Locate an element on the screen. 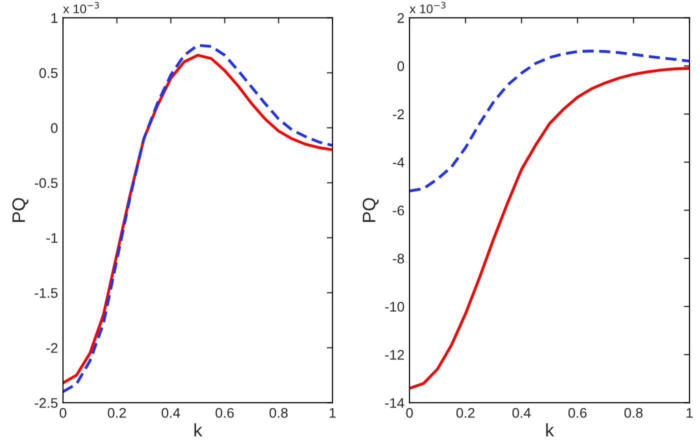 The image size is (700, 445). y-tick-label: -4 is located at coordinates (398, 163).